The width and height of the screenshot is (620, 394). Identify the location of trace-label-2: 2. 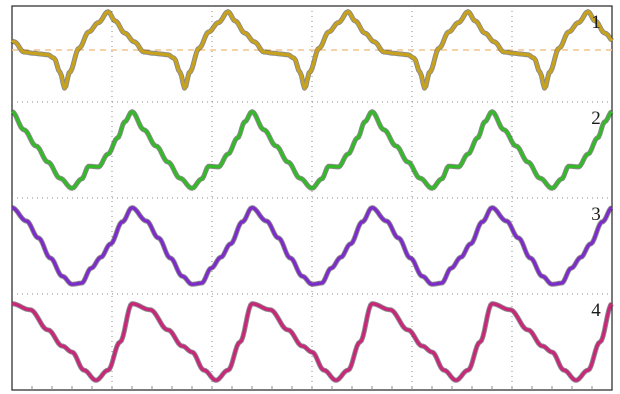
(596, 118).